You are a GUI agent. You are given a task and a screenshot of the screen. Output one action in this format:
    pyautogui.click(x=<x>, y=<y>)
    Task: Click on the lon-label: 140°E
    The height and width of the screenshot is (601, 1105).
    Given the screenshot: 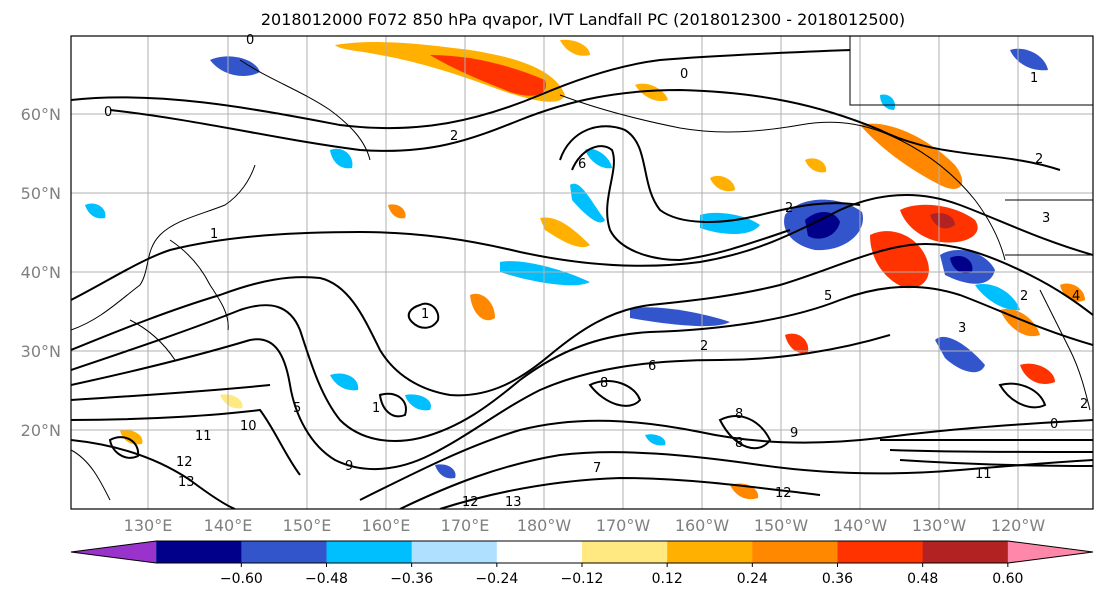 What is the action you would take?
    pyautogui.click(x=228, y=525)
    